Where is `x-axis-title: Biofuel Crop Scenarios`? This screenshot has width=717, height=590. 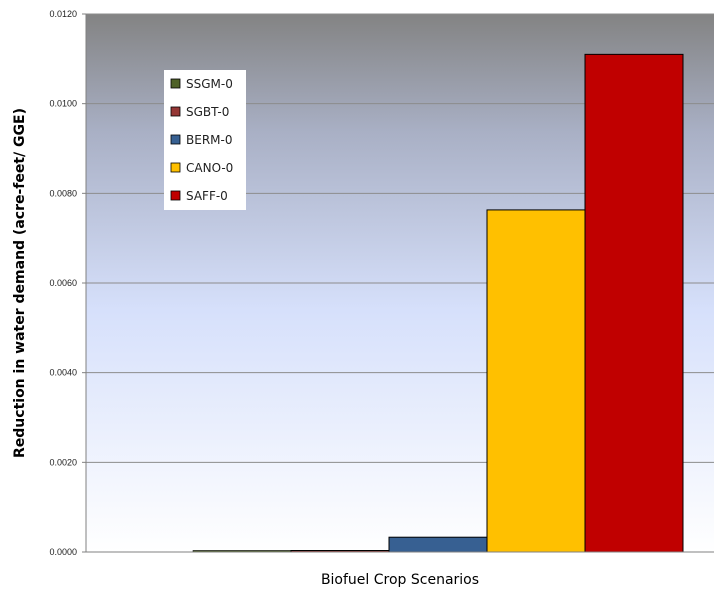
x-axis-title: Biofuel Crop Scenarios is located at coordinates (400, 580).